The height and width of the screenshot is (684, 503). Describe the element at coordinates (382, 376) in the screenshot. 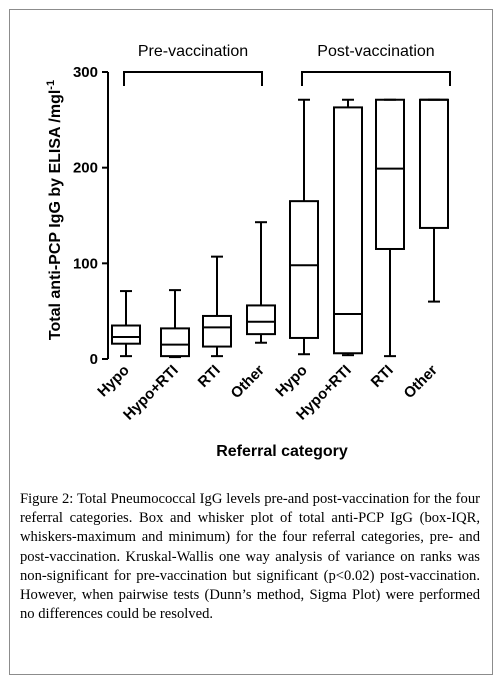

I see `x-tick-label-post-vaccination-rti: RTI` at that location.